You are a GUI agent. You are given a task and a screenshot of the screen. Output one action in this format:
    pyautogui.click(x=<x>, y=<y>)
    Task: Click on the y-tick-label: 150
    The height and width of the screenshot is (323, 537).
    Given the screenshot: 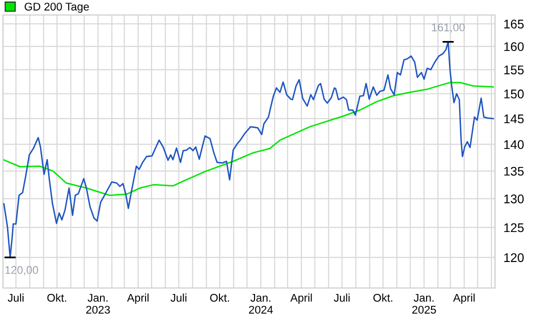 What is the action you would take?
    pyautogui.click(x=514, y=94)
    